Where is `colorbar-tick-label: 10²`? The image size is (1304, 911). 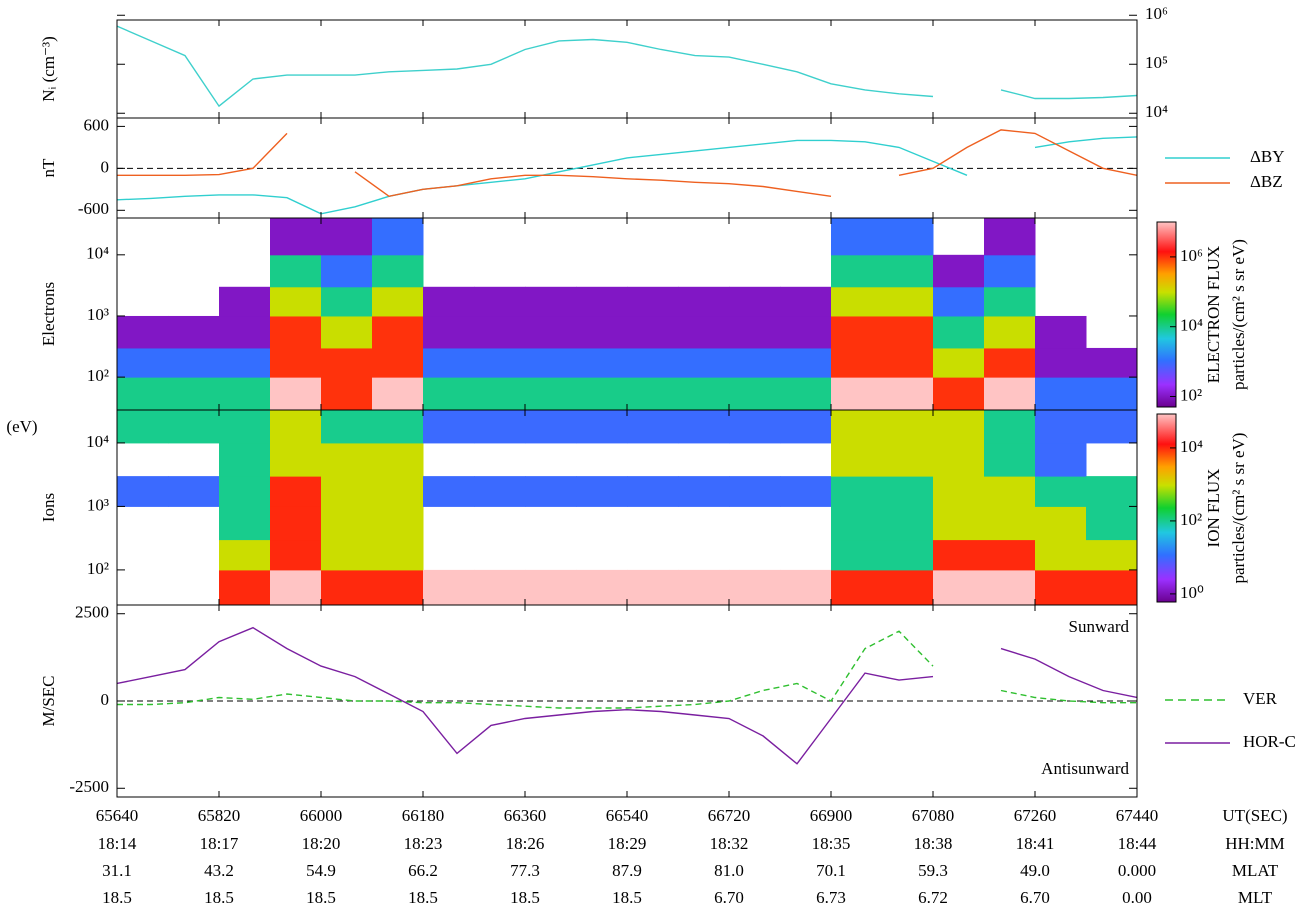
colorbar-tick-label: 10² is located at coordinates (1191, 519).